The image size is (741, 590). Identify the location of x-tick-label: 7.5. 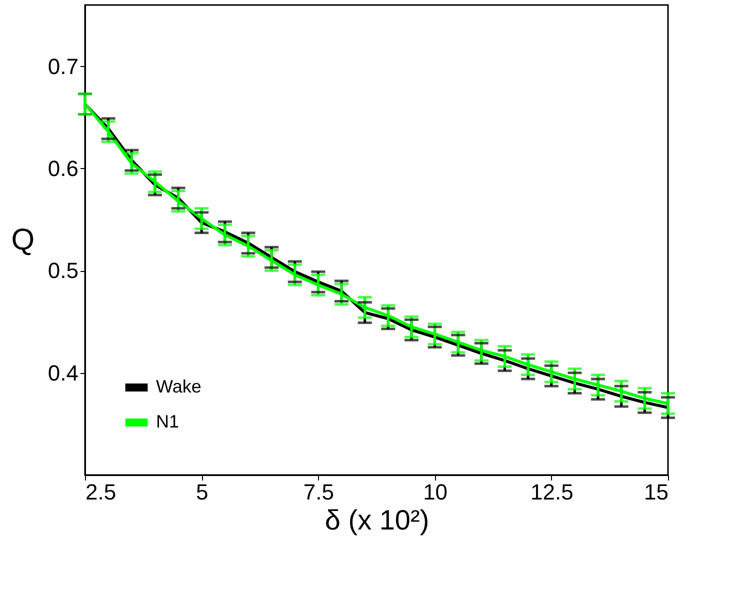
(318, 492).